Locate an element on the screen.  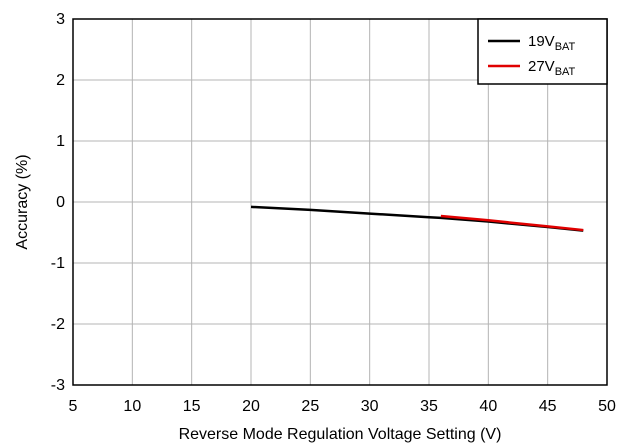
legend: 19VBAT 27VBAT is located at coordinates (542, 51).